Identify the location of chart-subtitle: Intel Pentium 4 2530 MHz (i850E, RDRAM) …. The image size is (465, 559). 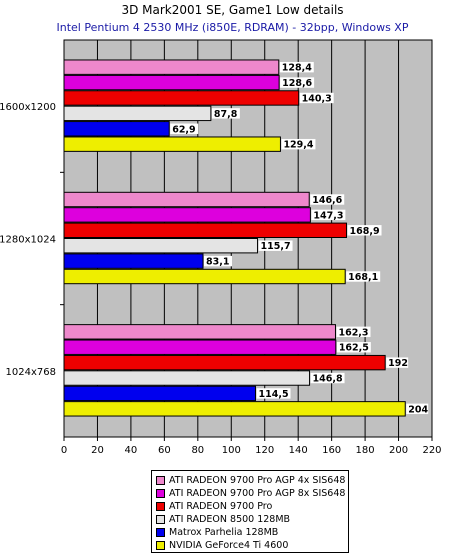
(232, 27).